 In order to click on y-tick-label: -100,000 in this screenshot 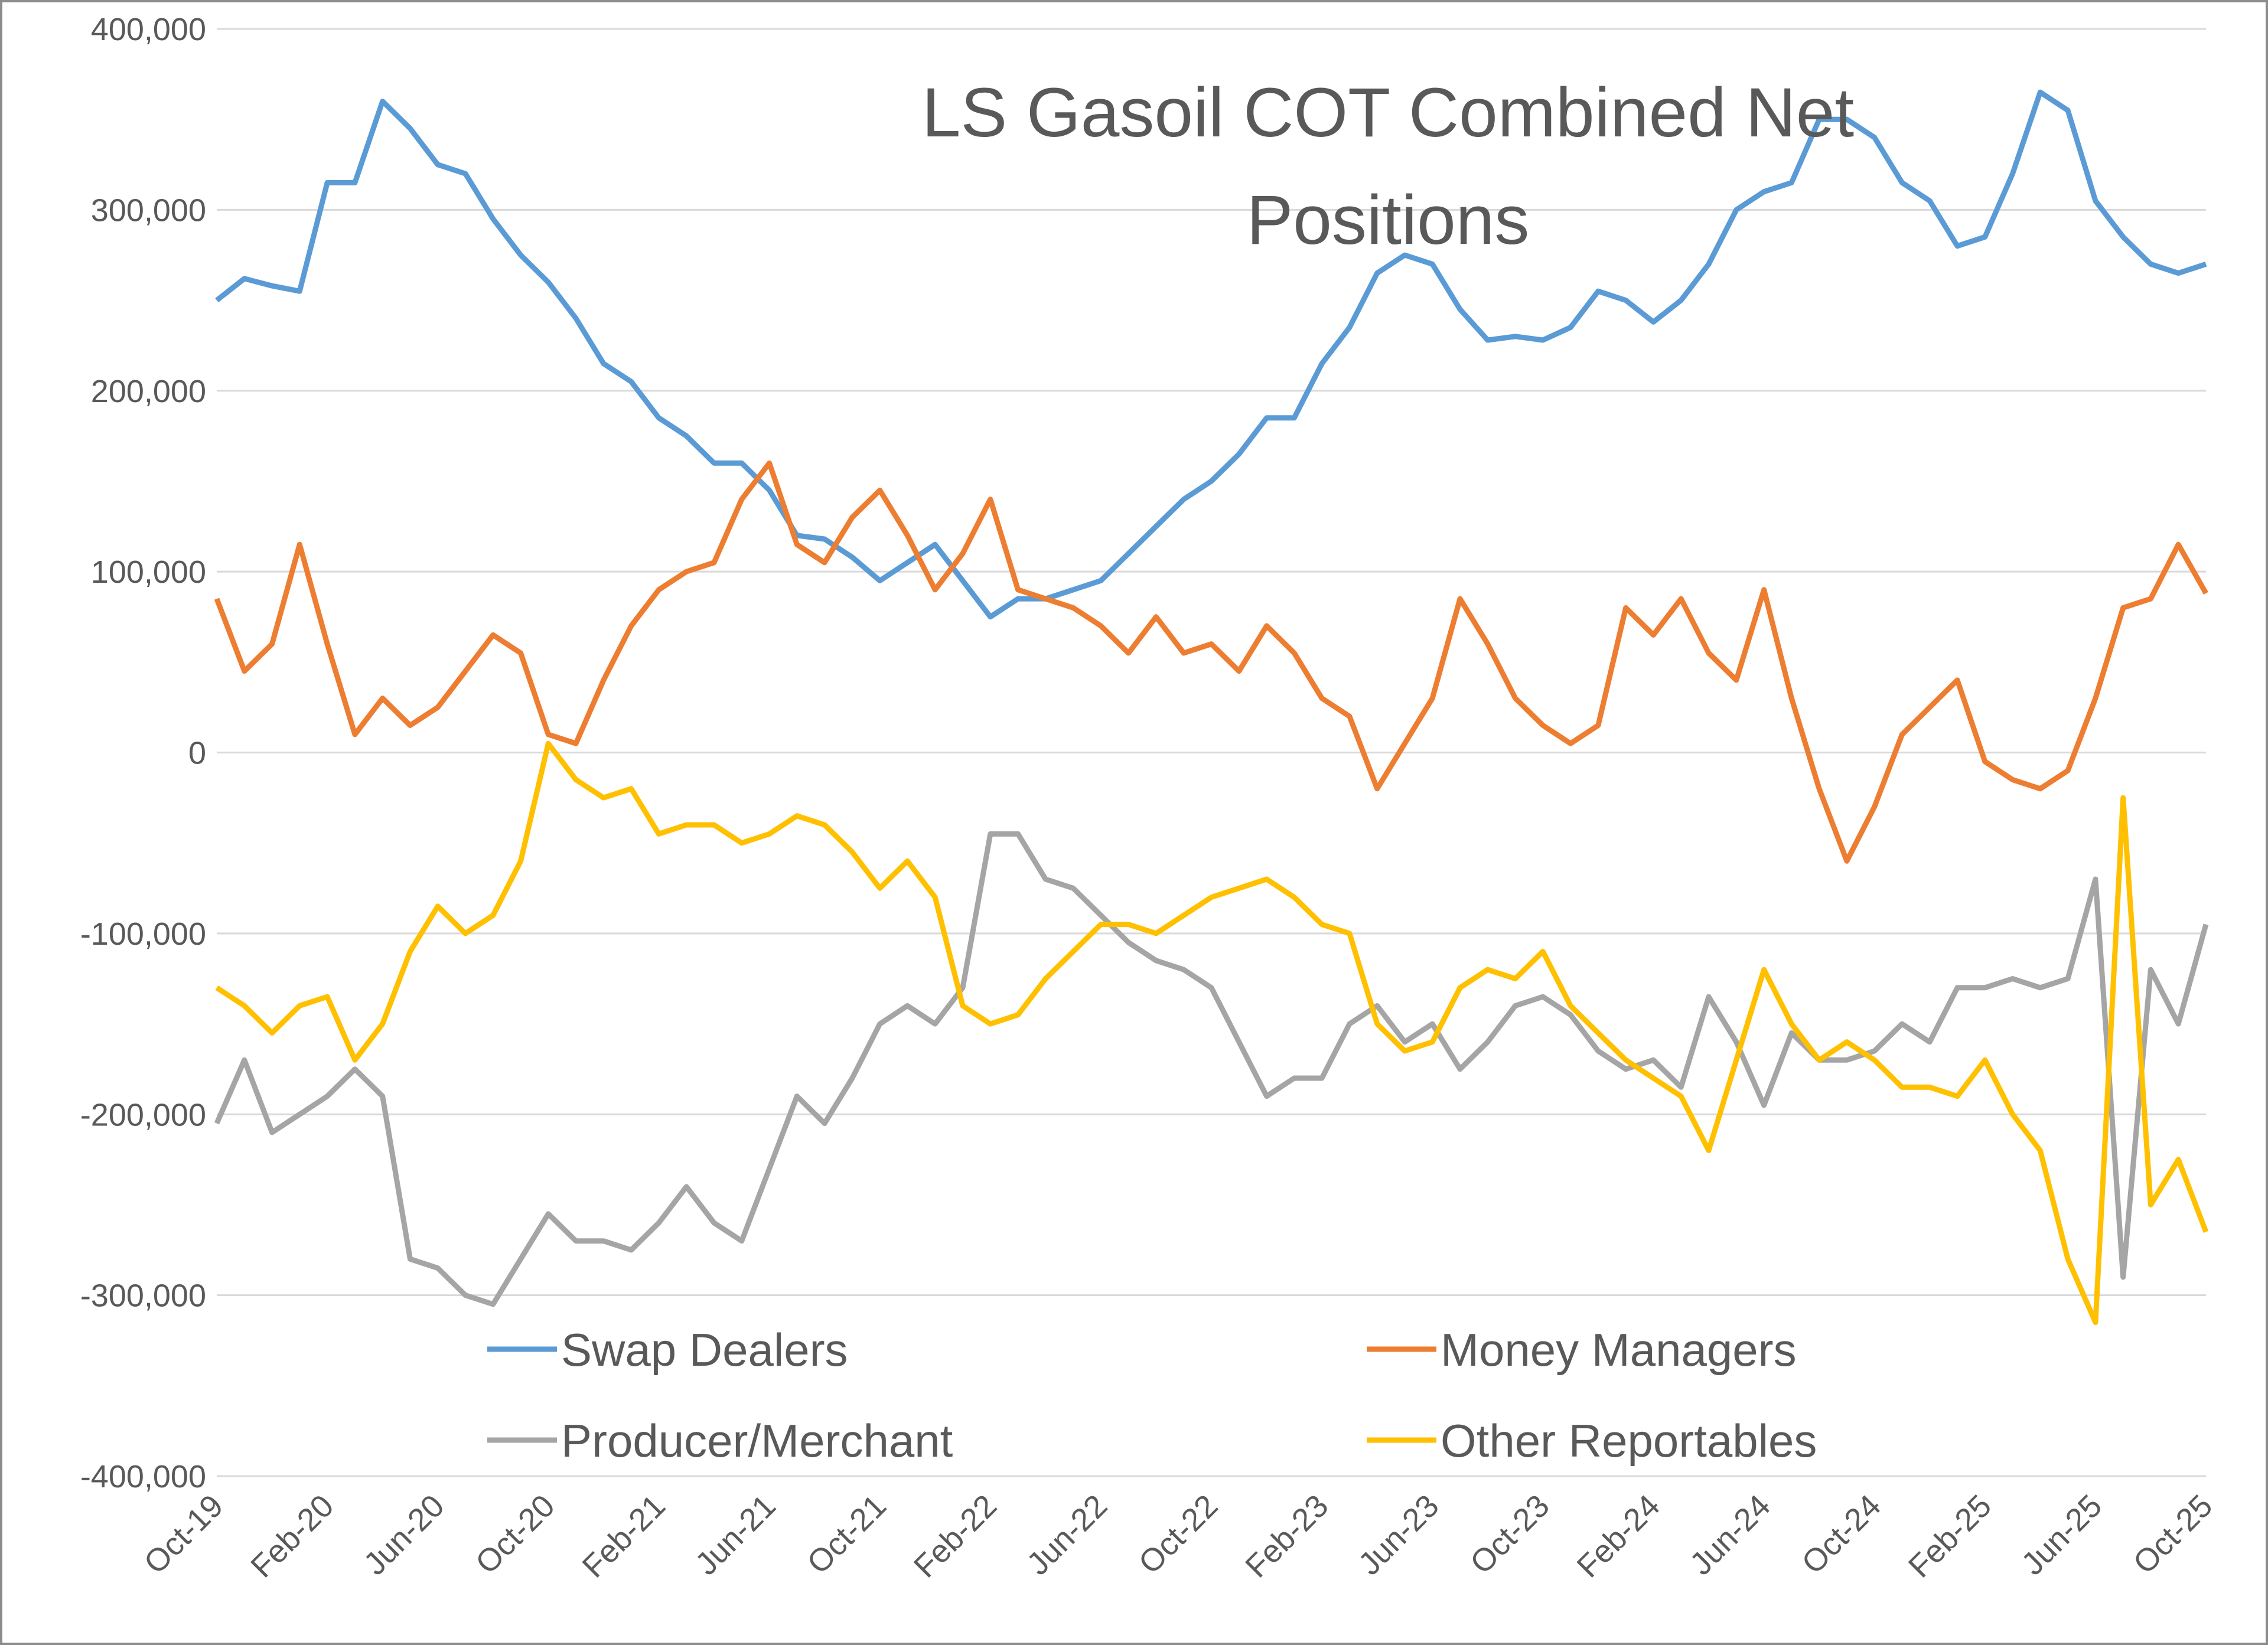, I will do `click(143, 934)`.